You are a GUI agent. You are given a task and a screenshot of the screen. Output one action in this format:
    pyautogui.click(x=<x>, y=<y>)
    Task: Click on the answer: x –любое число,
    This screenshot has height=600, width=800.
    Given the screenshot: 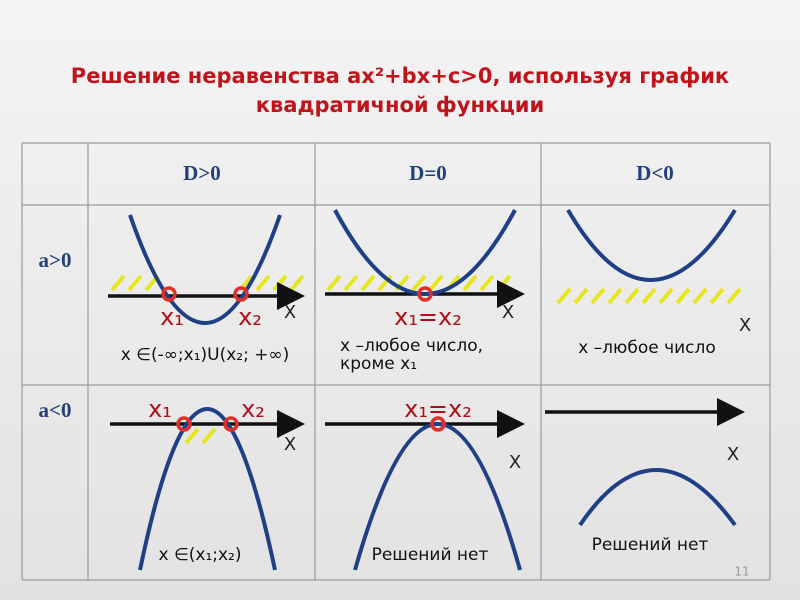 What is the action you would take?
    pyautogui.click(x=411, y=346)
    